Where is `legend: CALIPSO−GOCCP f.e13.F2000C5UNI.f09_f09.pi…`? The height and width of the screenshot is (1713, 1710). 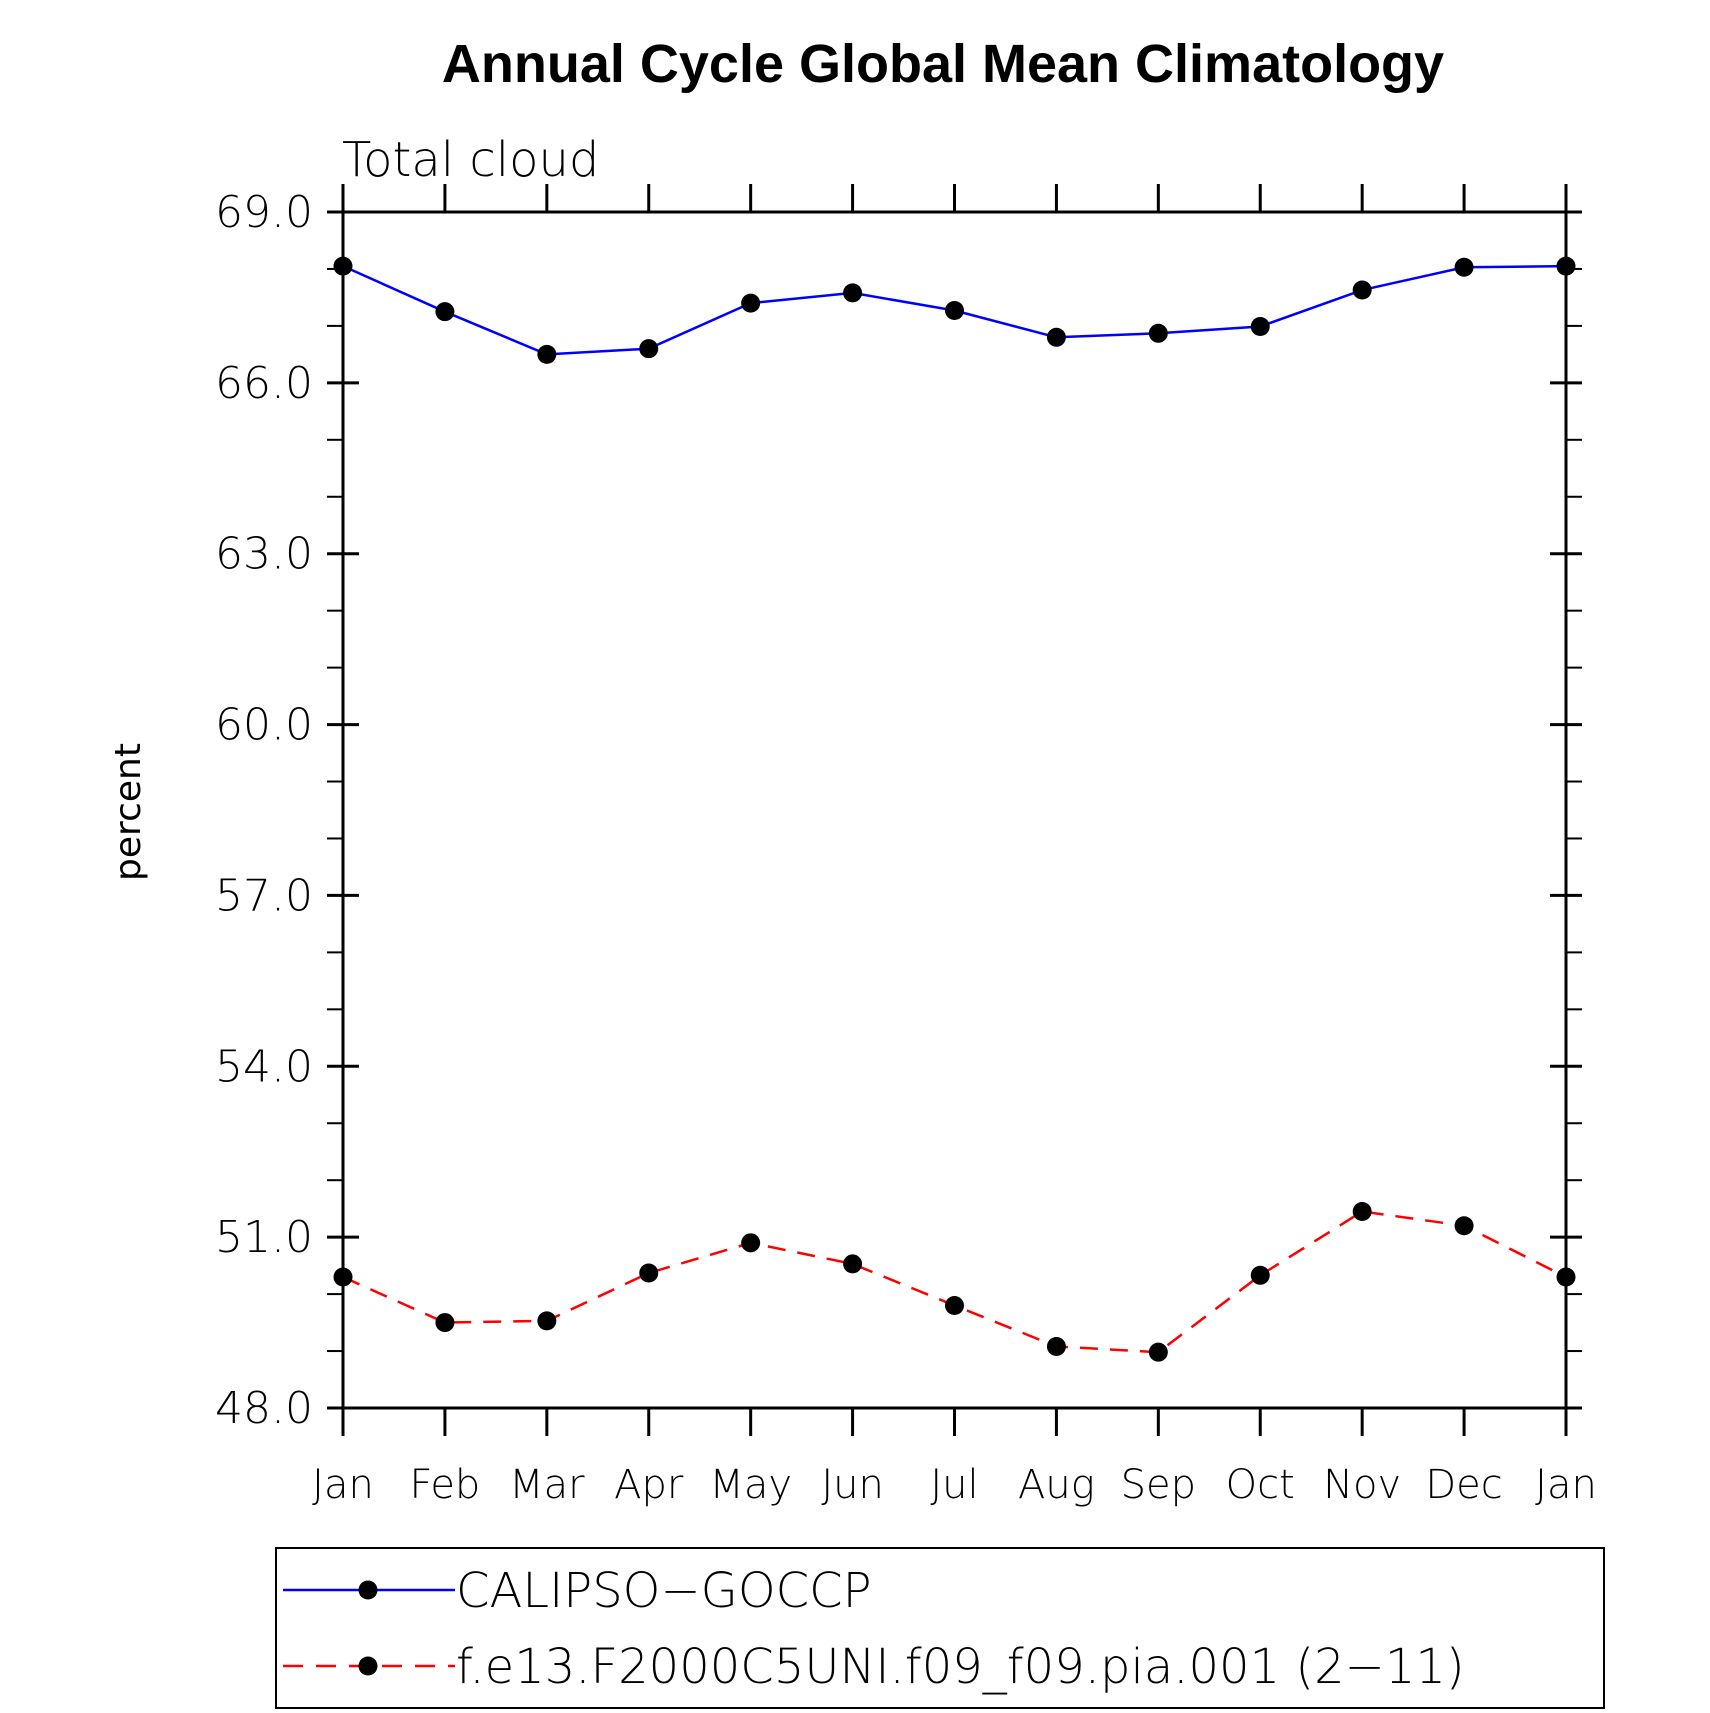 legend: CALIPSO−GOCCP f.e13.F2000C5UNI.f09_f09.pi… is located at coordinates (940, 1628).